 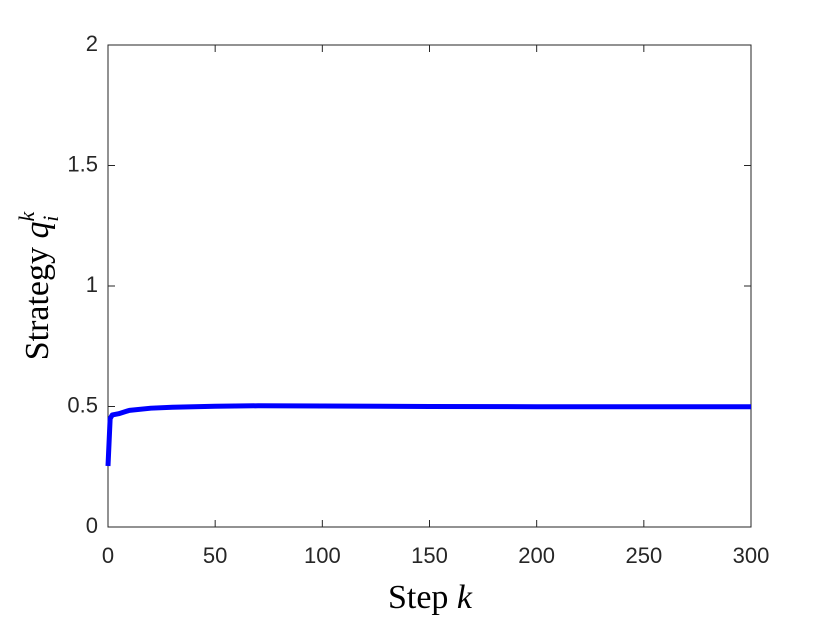 I want to click on x-tick-label: 0, so click(x=108, y=555).